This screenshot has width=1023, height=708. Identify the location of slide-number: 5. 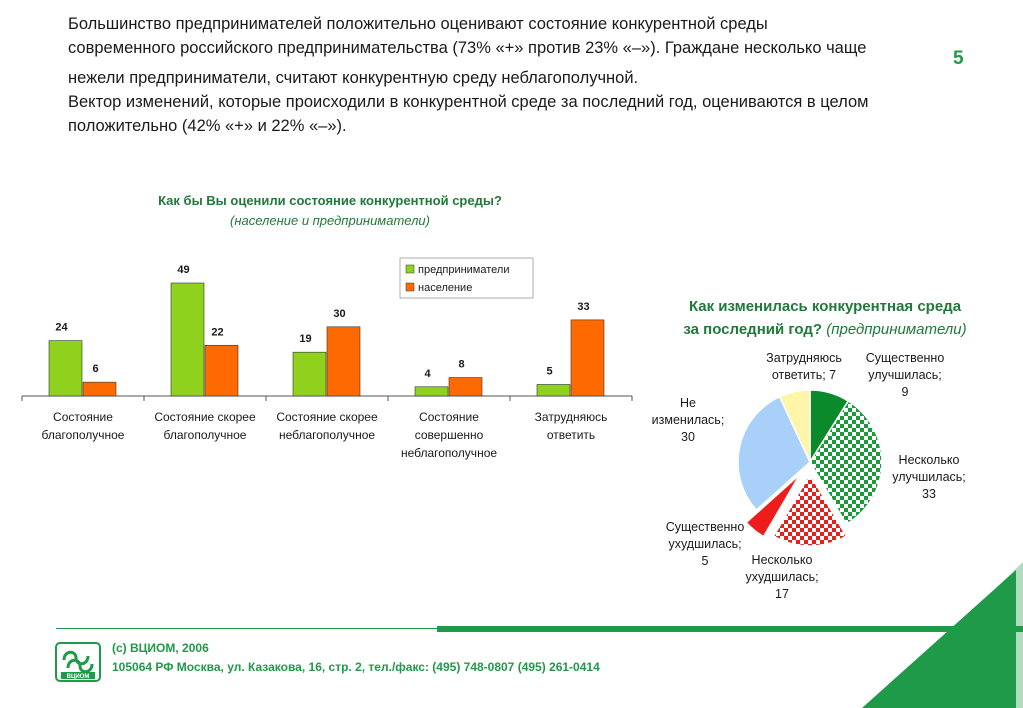
(958, 58).